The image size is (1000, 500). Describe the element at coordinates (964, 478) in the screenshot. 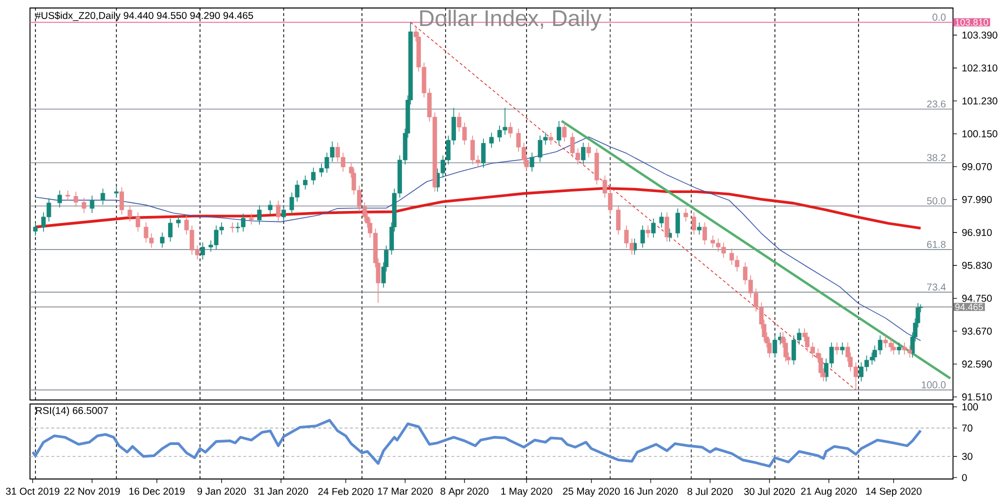

I see `y-tick-label: 0` at that location.